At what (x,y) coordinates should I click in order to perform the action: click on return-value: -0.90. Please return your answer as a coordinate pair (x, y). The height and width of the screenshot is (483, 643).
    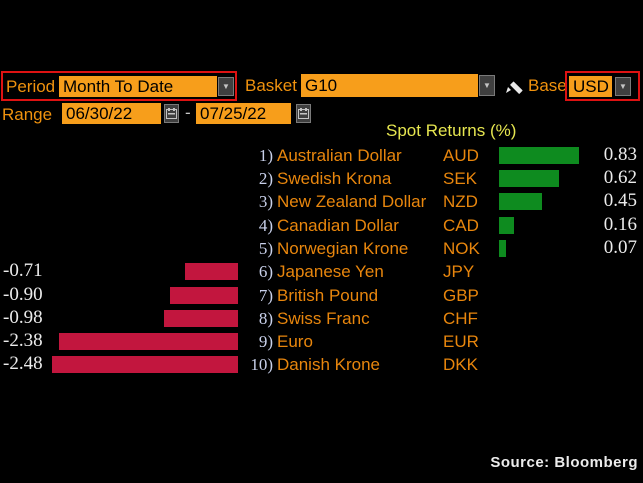
    Looking at the image, I should click on (23, 294).